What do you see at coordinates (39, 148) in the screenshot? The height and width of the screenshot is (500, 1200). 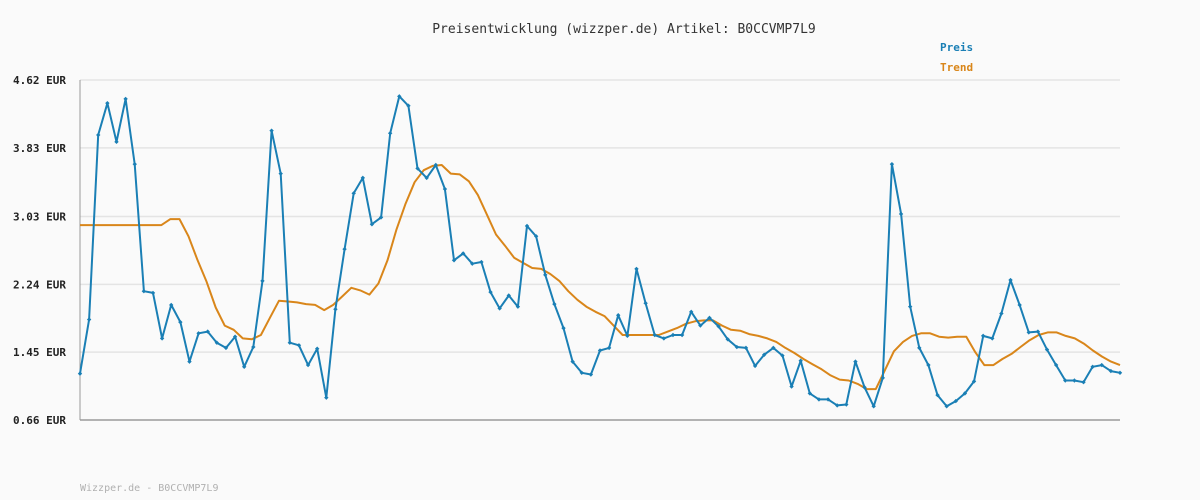 I see `y-tick-label: 3.83 EUR` at bounding box center [39, 148].